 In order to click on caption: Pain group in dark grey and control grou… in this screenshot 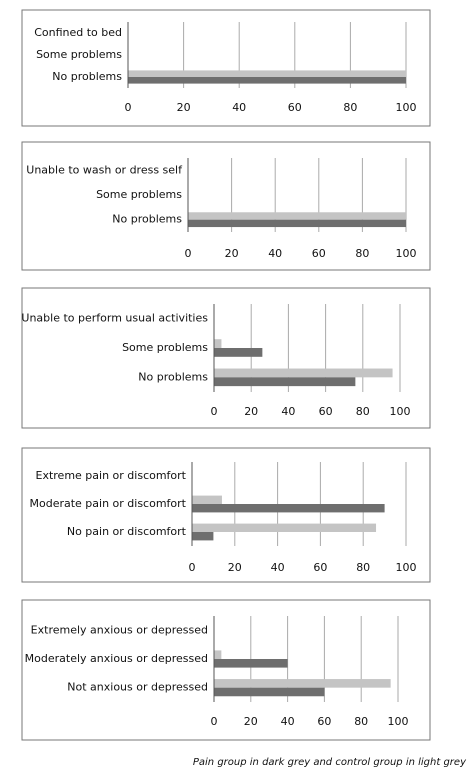, I will do `click(330, 762)`.